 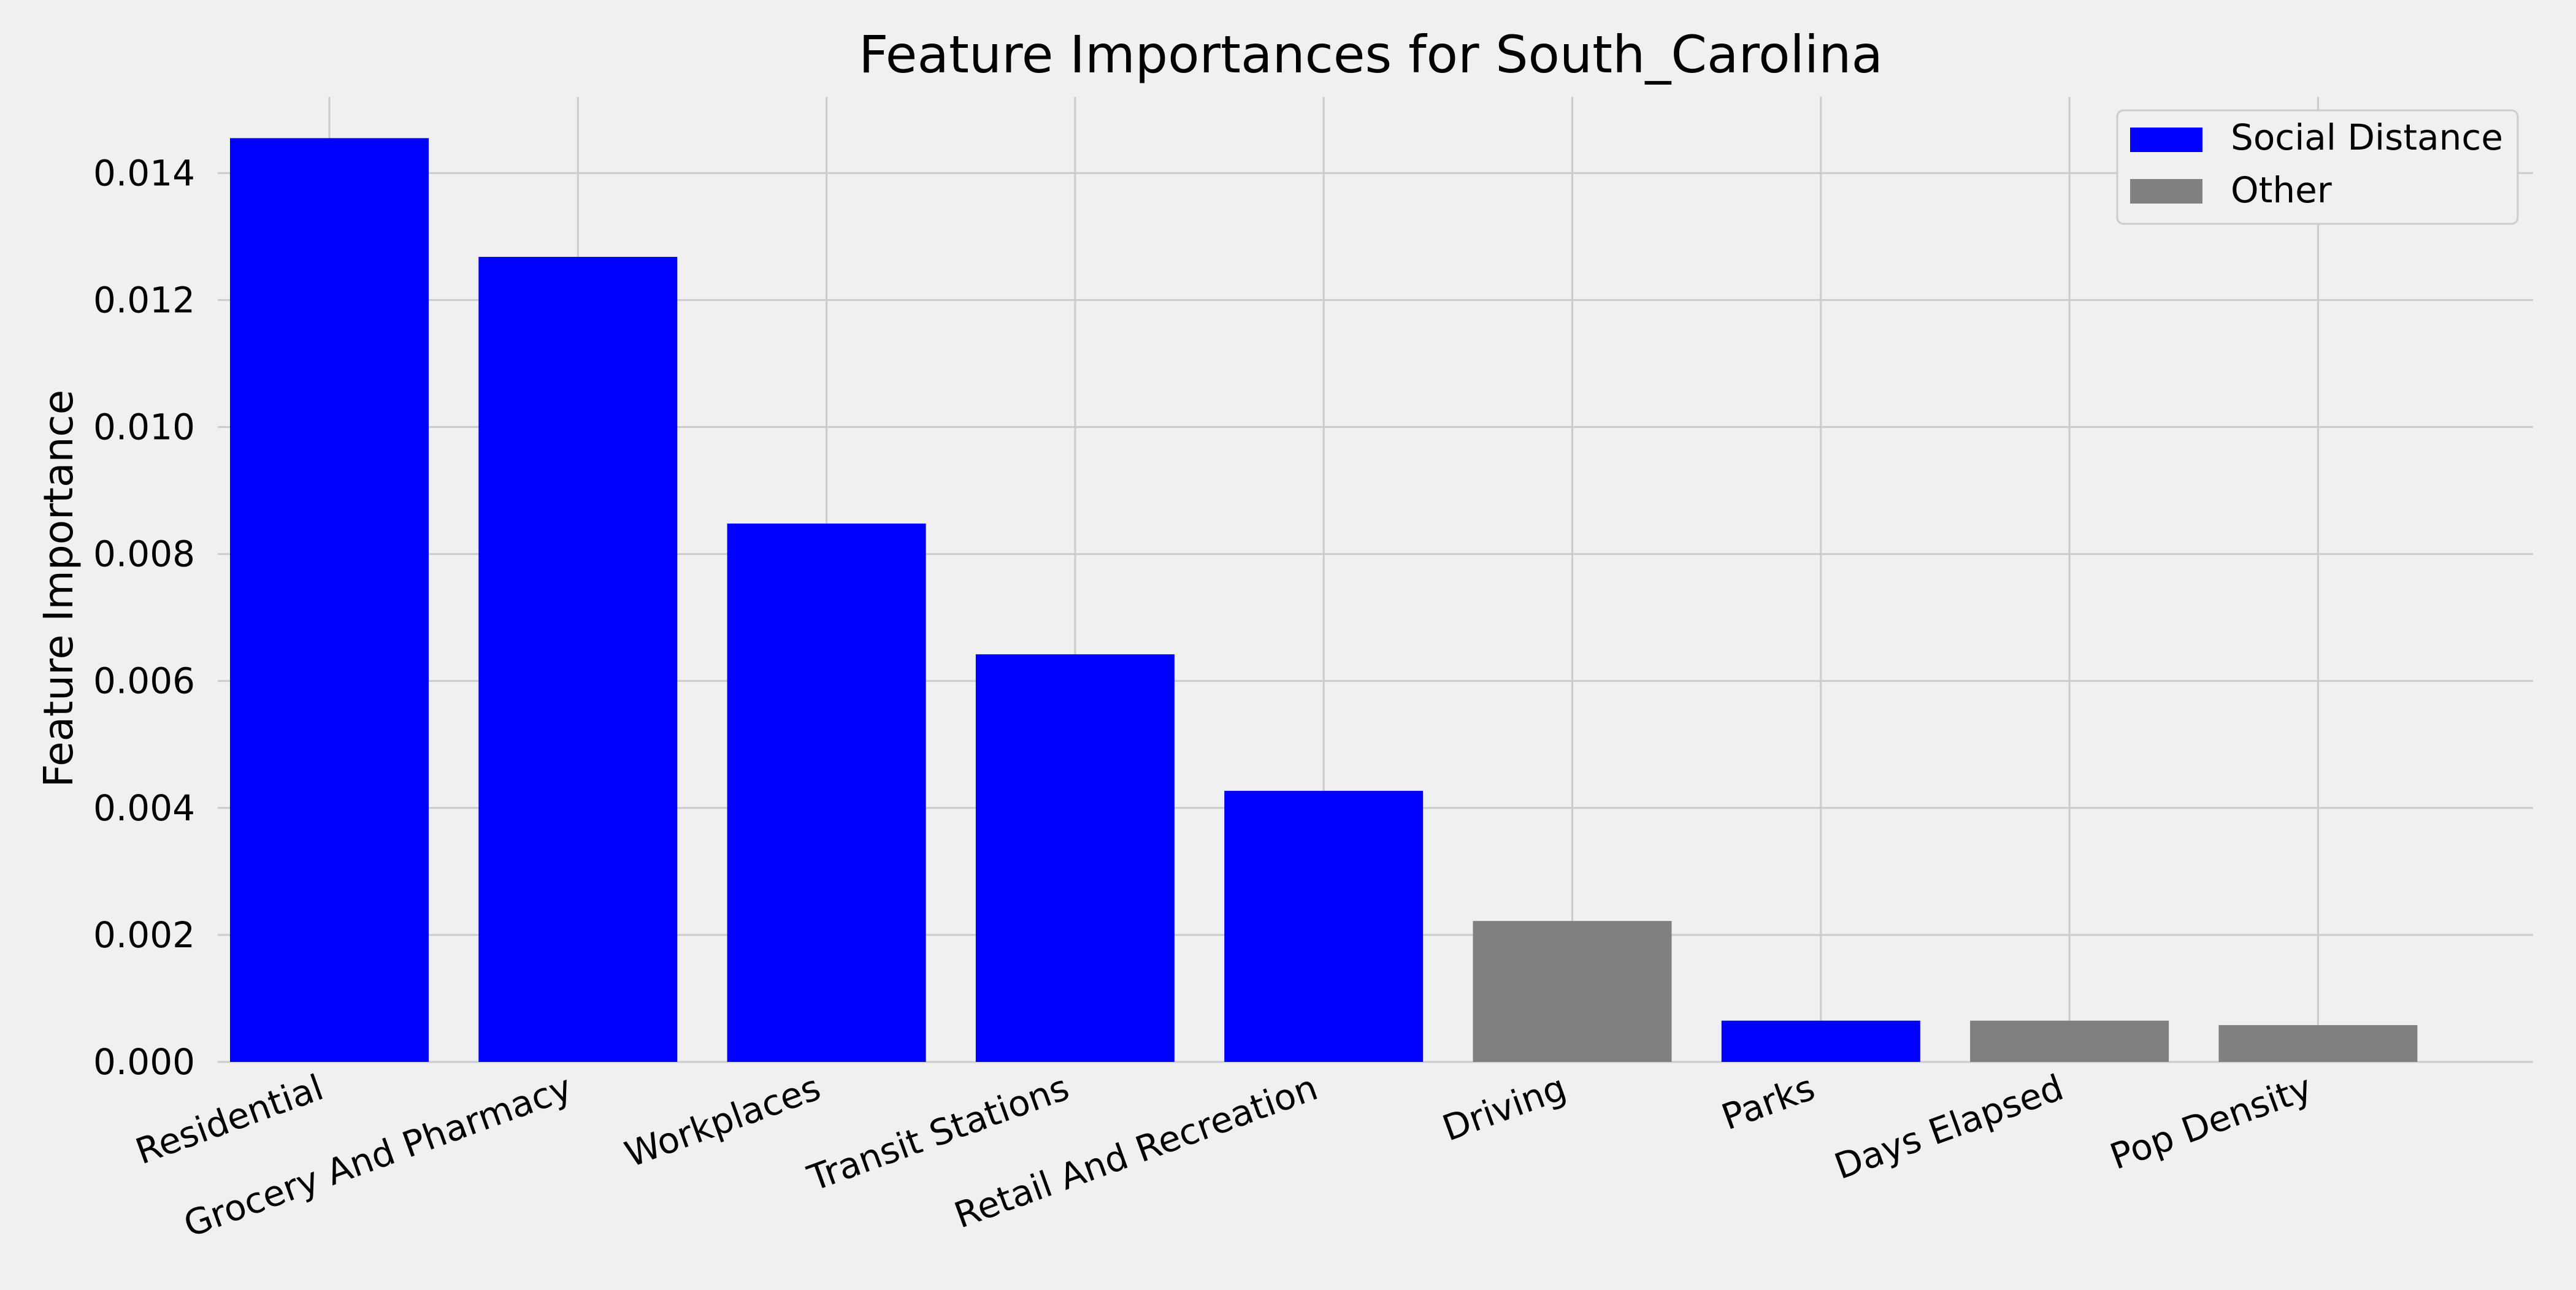 I want to click on bar-transit-stations, so click(x=1075, y=858).